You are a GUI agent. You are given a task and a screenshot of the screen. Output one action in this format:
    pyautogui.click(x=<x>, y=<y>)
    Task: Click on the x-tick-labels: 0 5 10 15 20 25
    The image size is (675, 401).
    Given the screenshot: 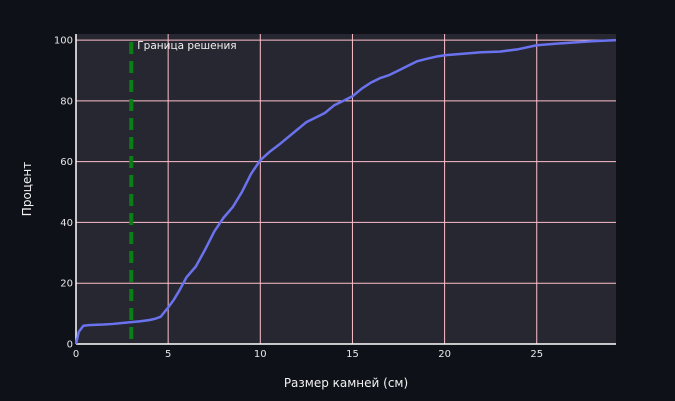 What is the action you would take?
    pyautogui.click(x=308, y=354)
    